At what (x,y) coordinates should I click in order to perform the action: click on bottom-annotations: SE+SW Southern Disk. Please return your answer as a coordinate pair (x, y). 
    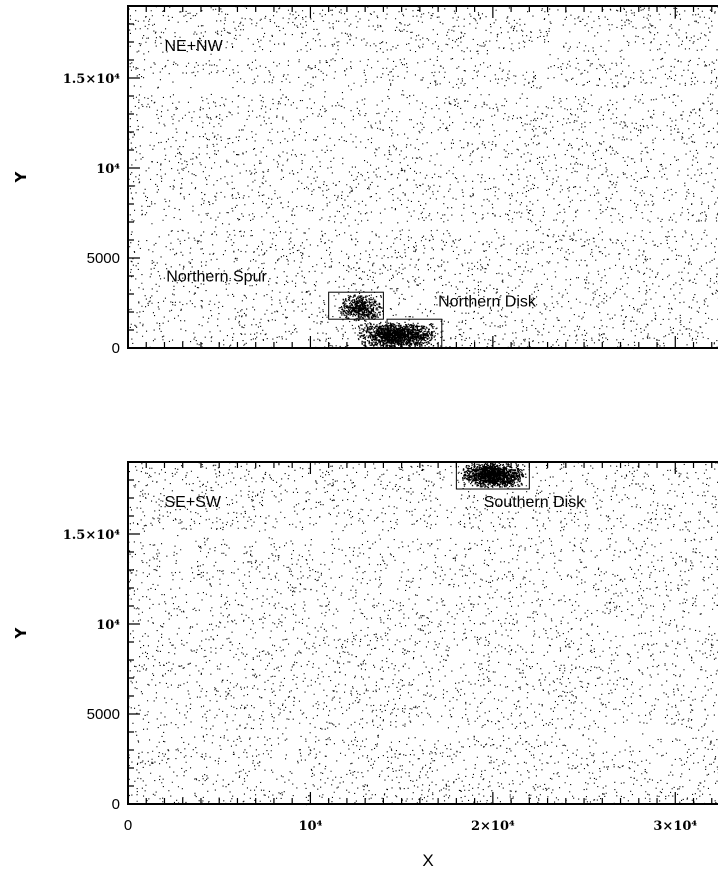
    Looking at the image, I should click on (374, 502).